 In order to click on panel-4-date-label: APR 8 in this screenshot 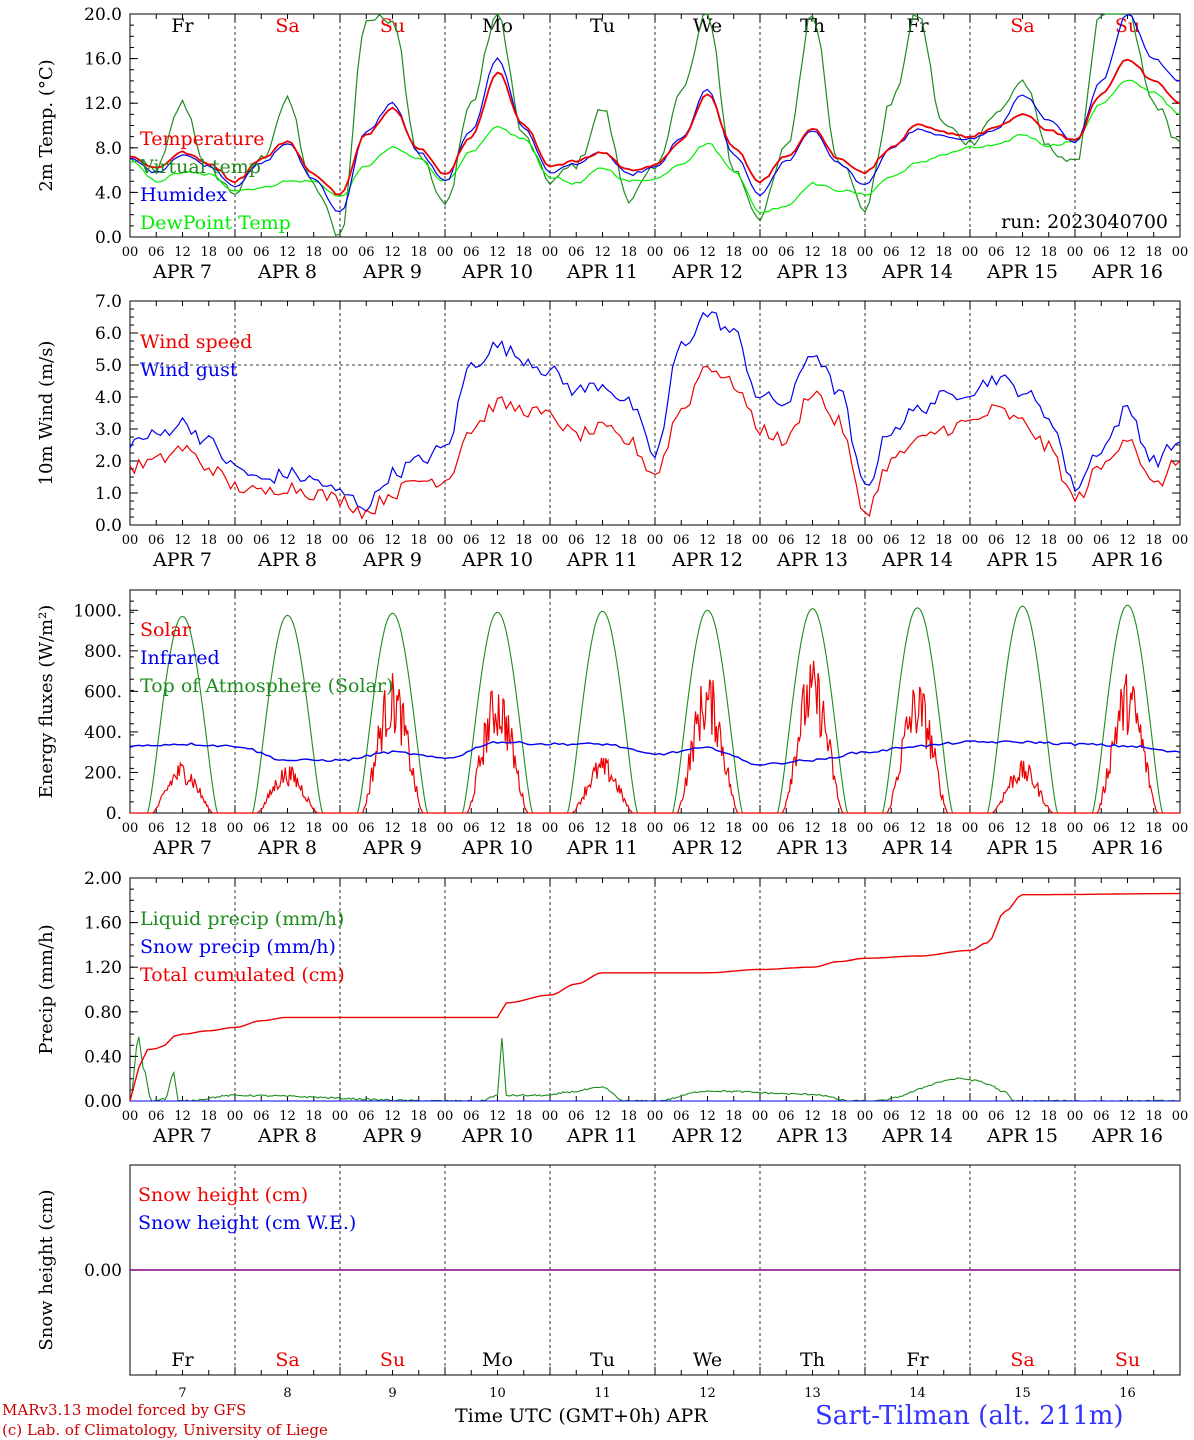, I will do `click(287, 1136)`.